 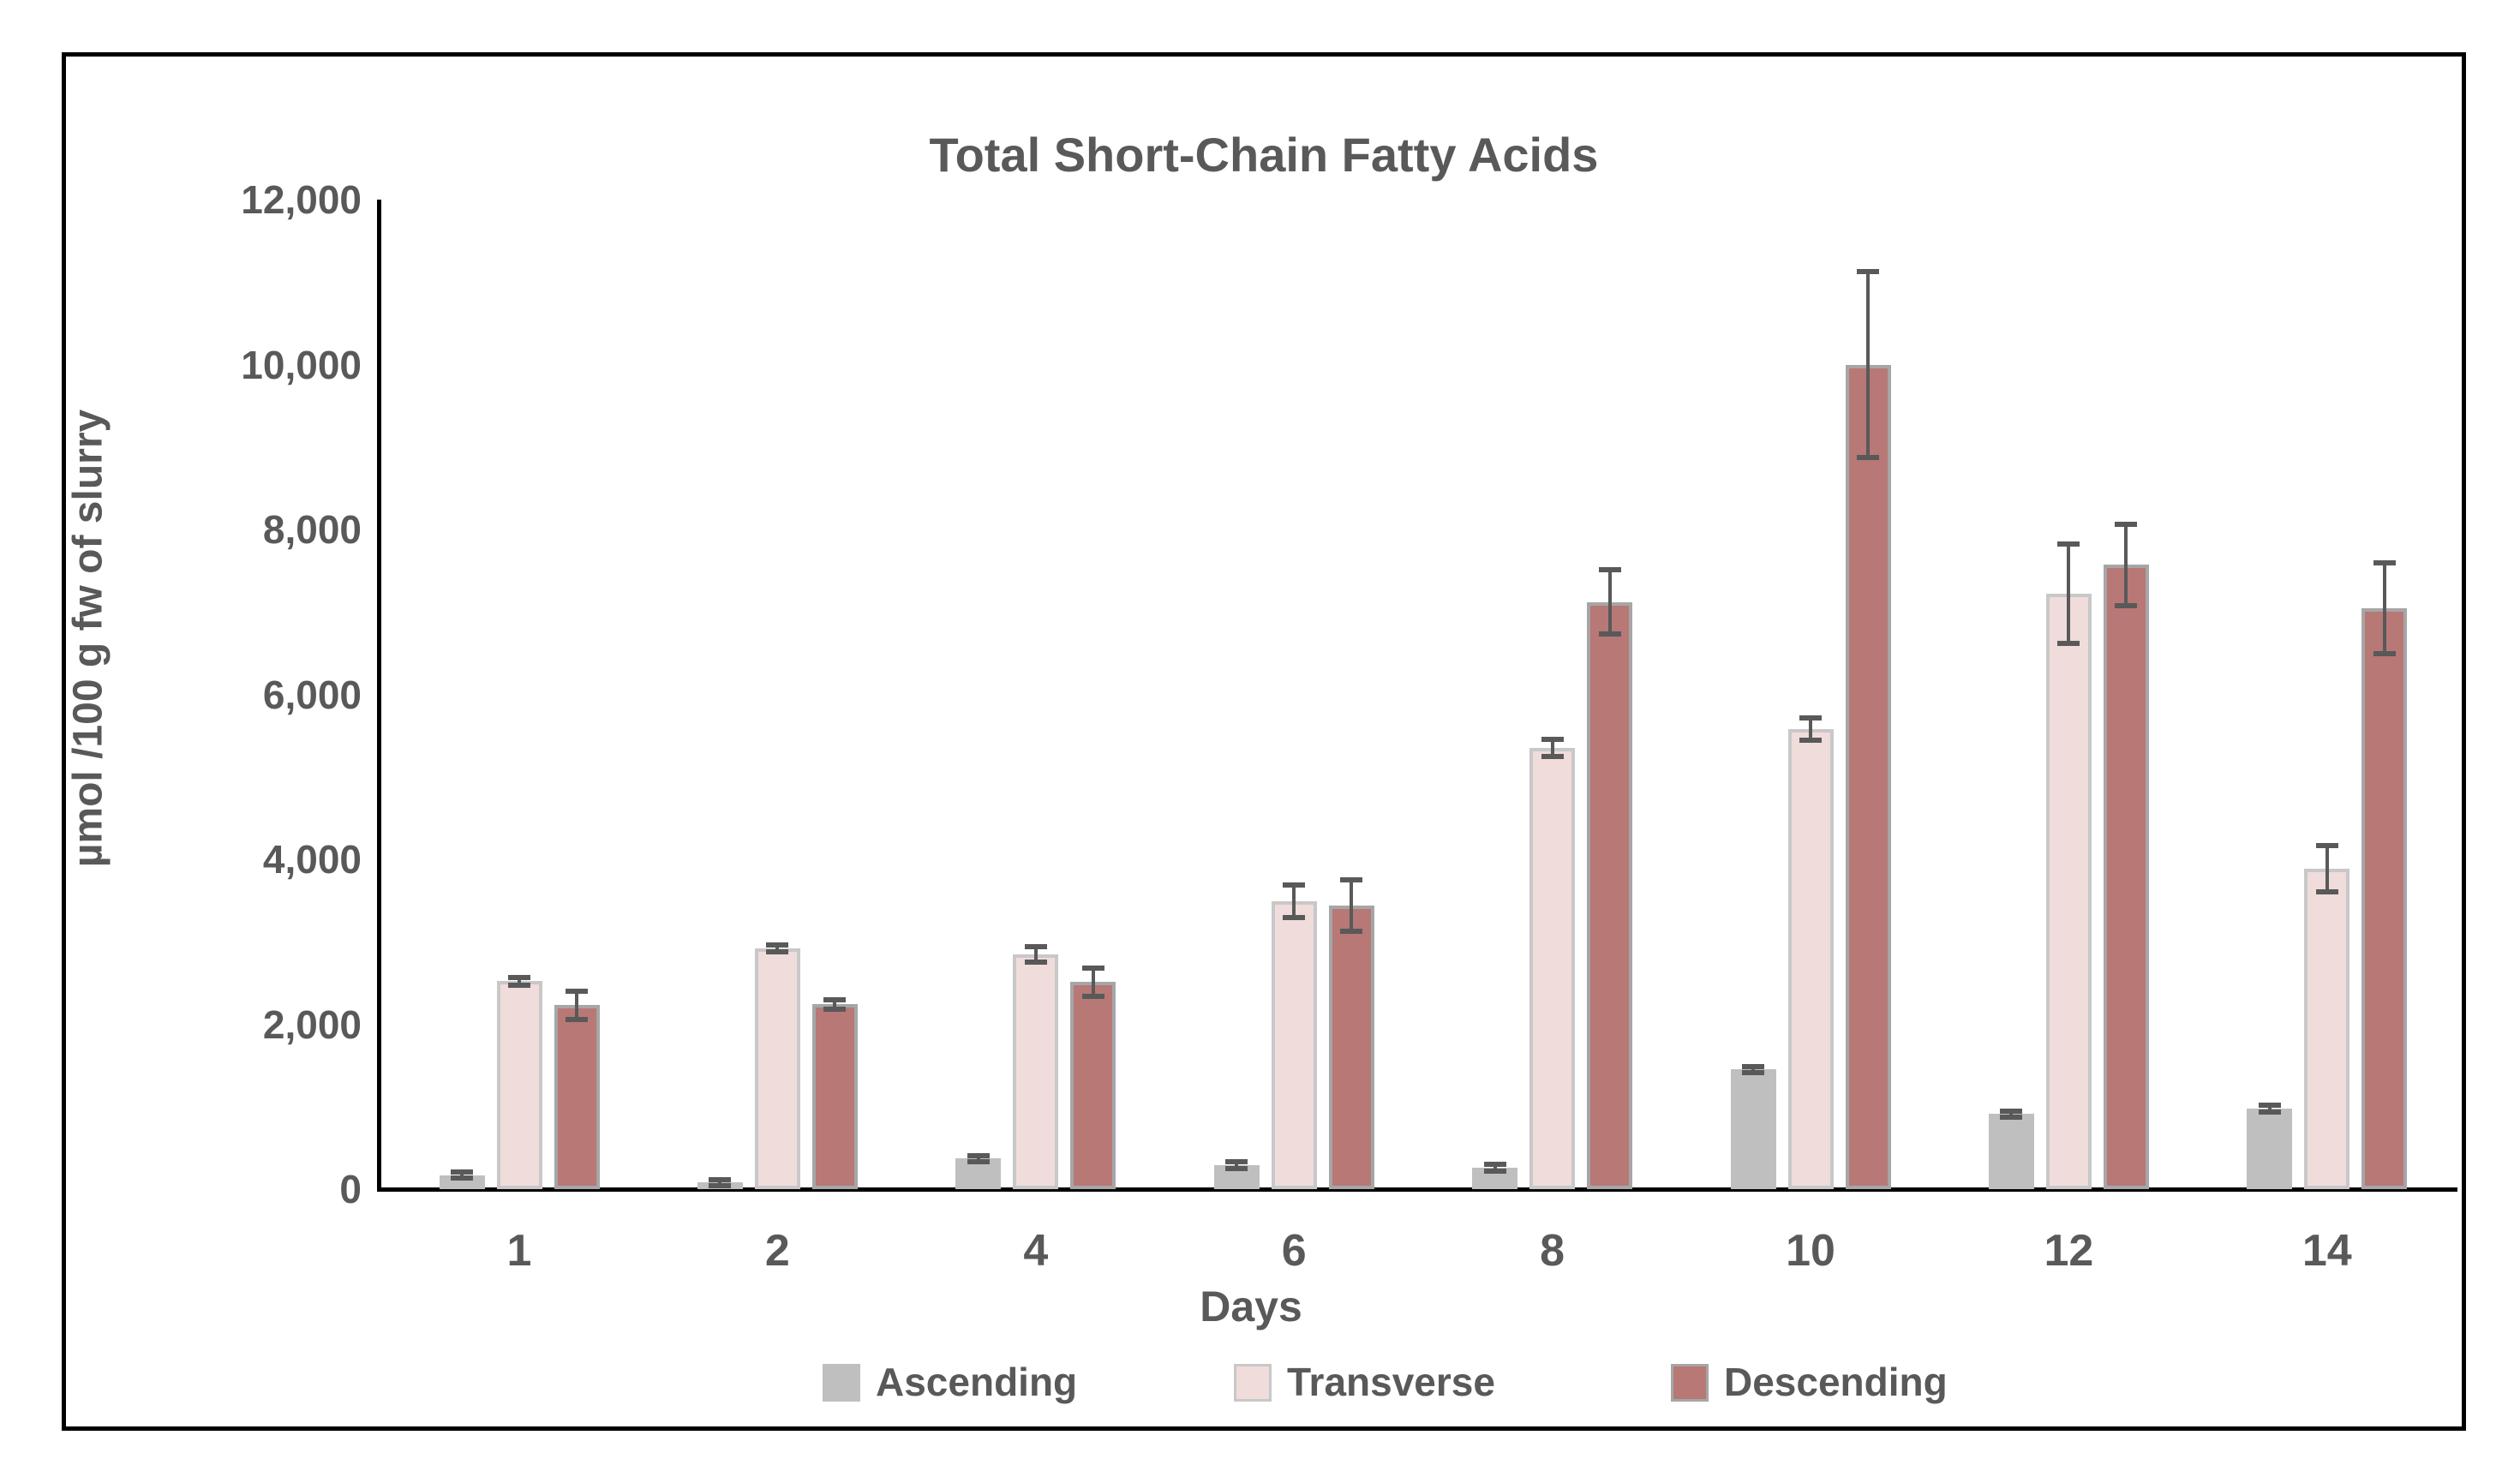 I want to click on y-axis-tick-label-12000: 12,000, so click(x=302, y=199).